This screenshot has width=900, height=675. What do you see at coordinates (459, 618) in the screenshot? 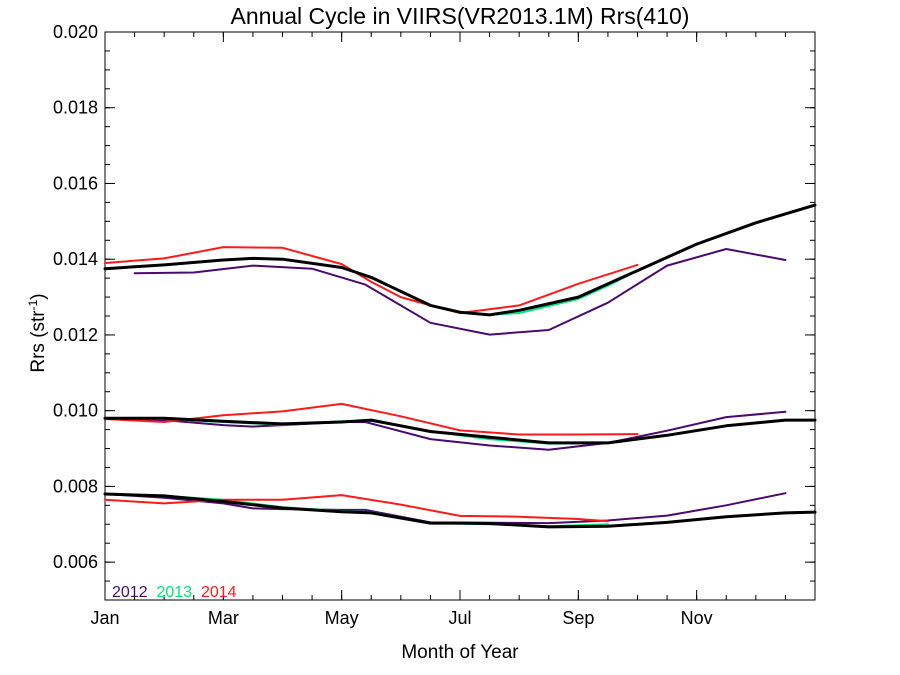
I see `x-tick-label: Jul` at bounding box center [459, 618].